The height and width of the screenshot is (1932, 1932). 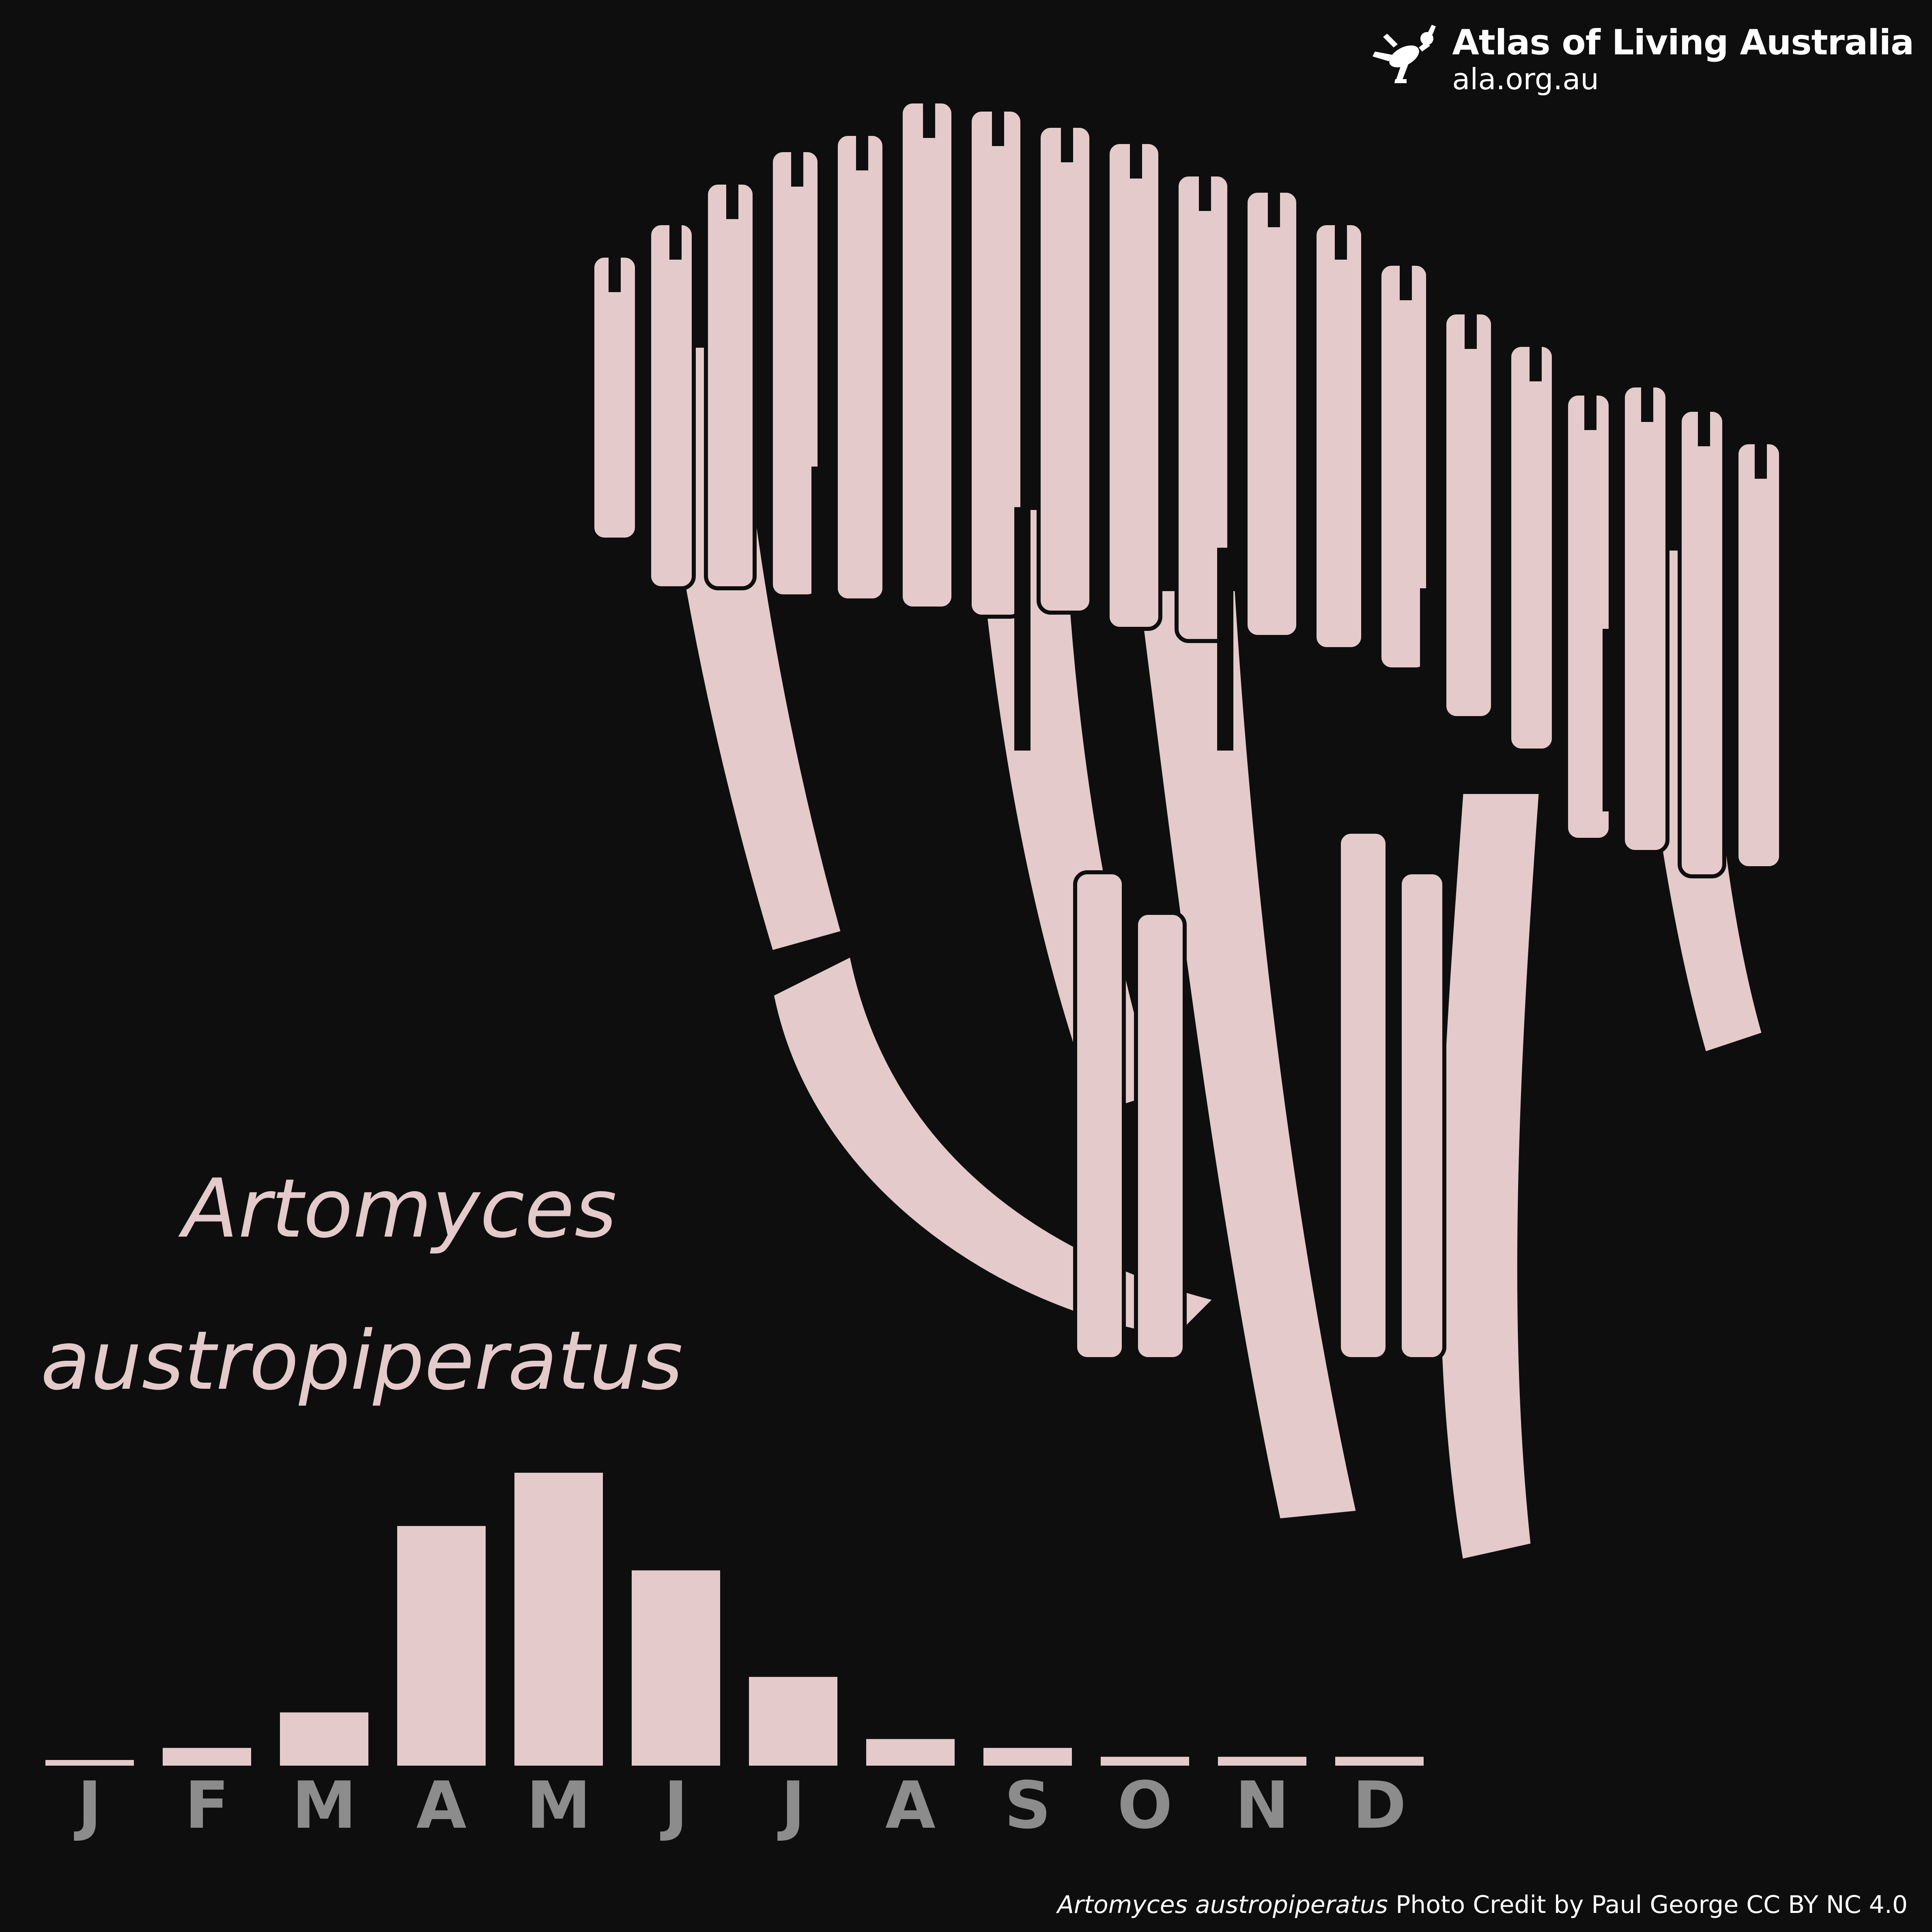 What do you see at coordinates (207, 1805) in the screenshot?
I see `month-label-1: F` at bounding box center [207, 1805].